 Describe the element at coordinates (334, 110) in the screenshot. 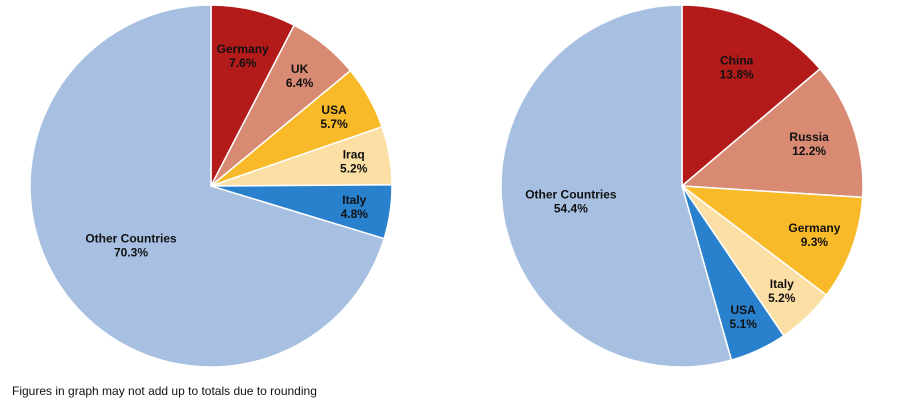

I see `pie-1-label-name-usa: USA` at that location.